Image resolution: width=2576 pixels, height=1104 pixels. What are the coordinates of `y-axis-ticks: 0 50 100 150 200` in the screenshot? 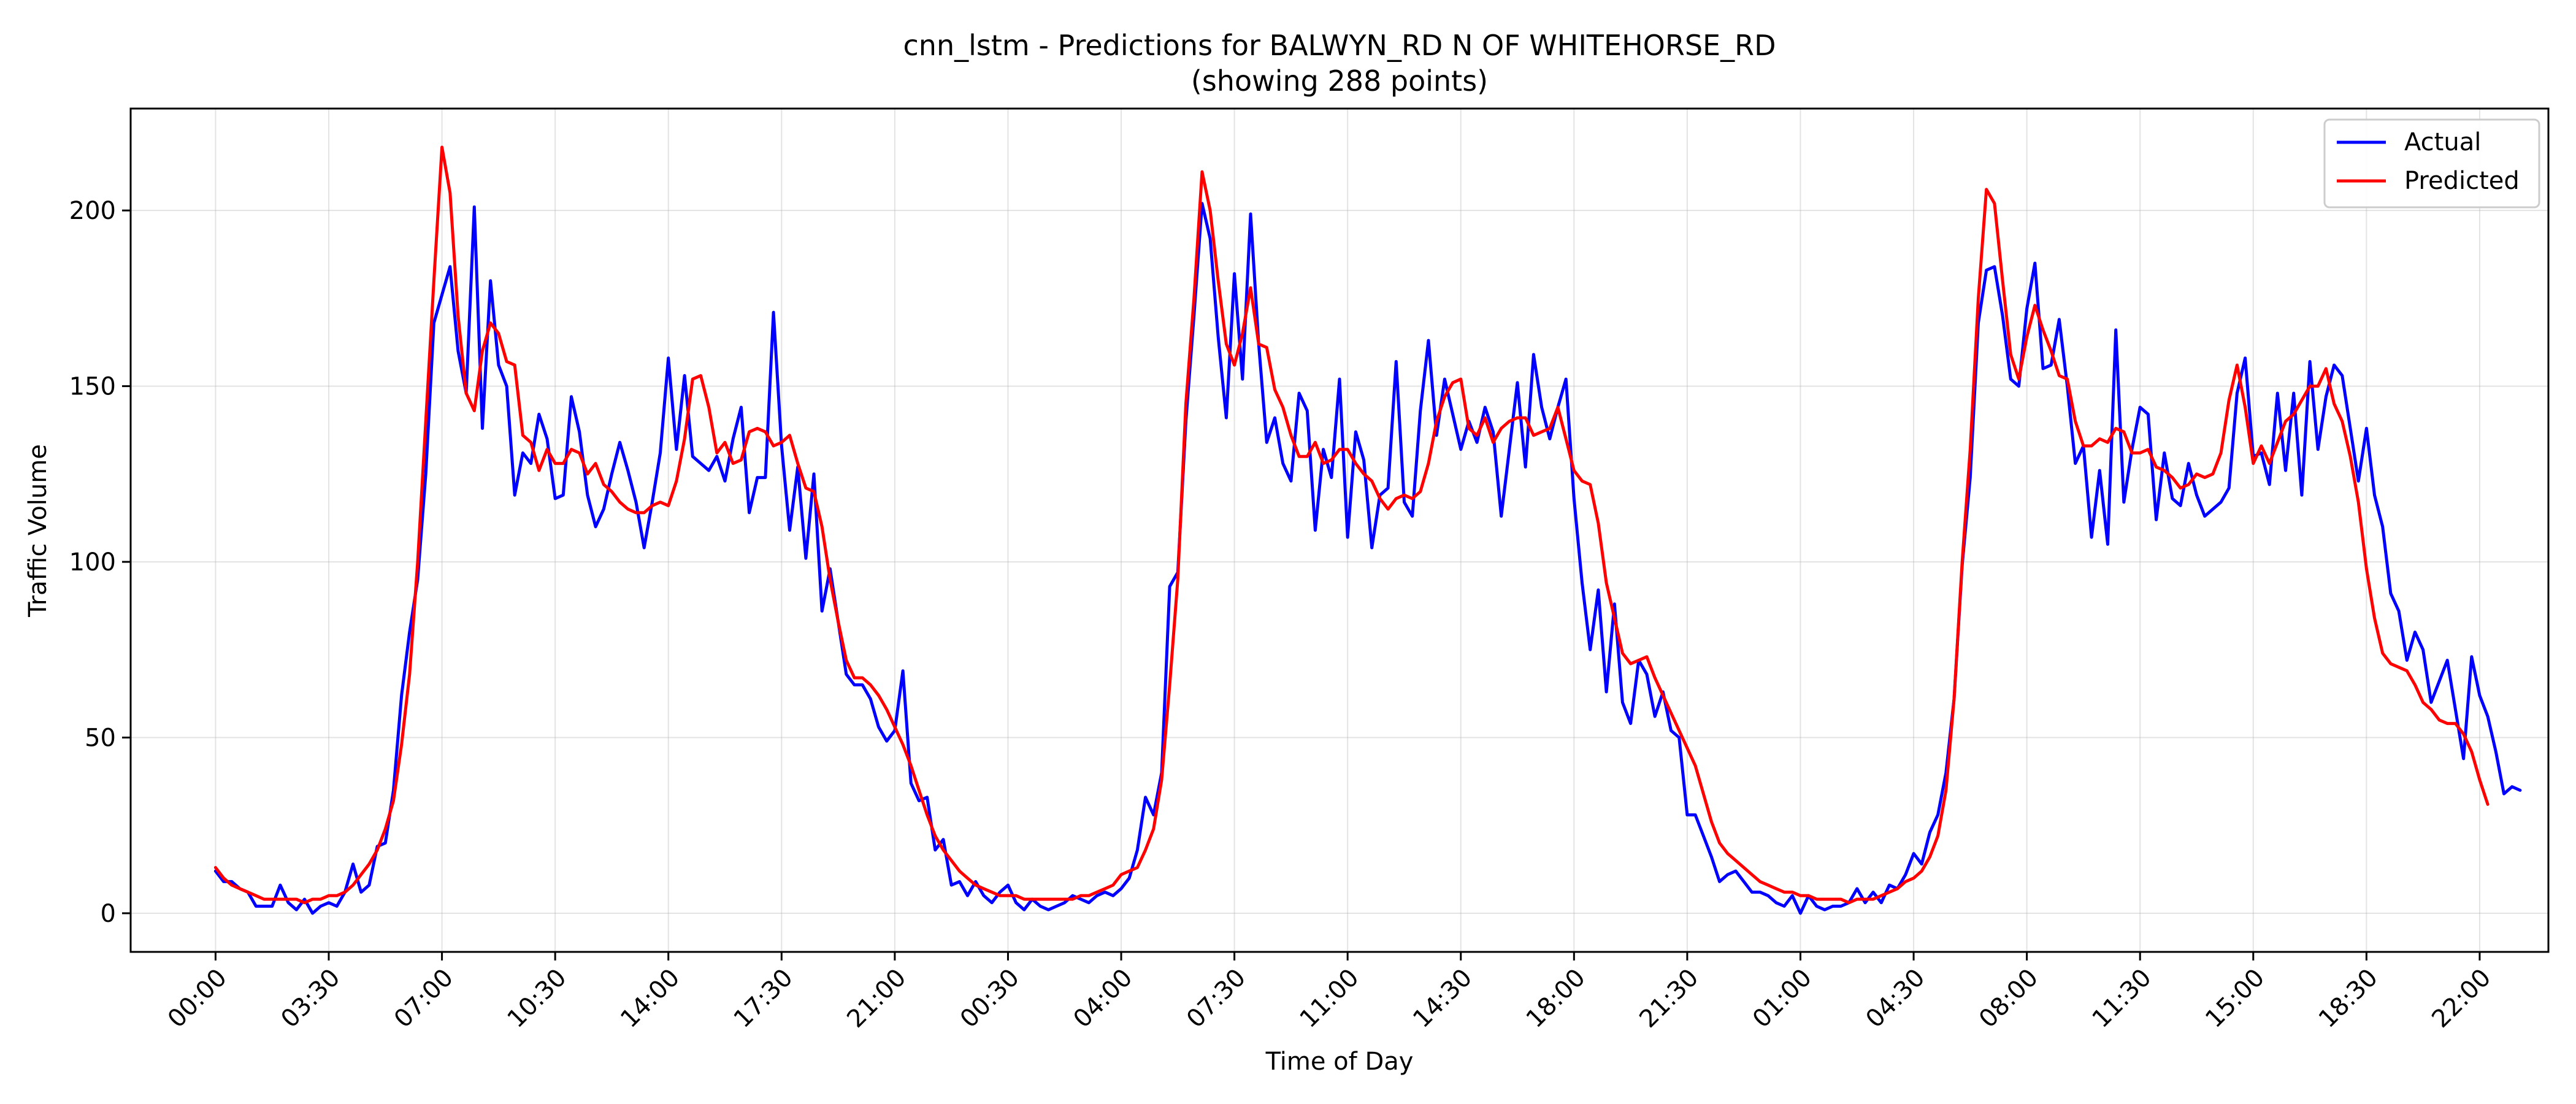 It's located at (100, 562).